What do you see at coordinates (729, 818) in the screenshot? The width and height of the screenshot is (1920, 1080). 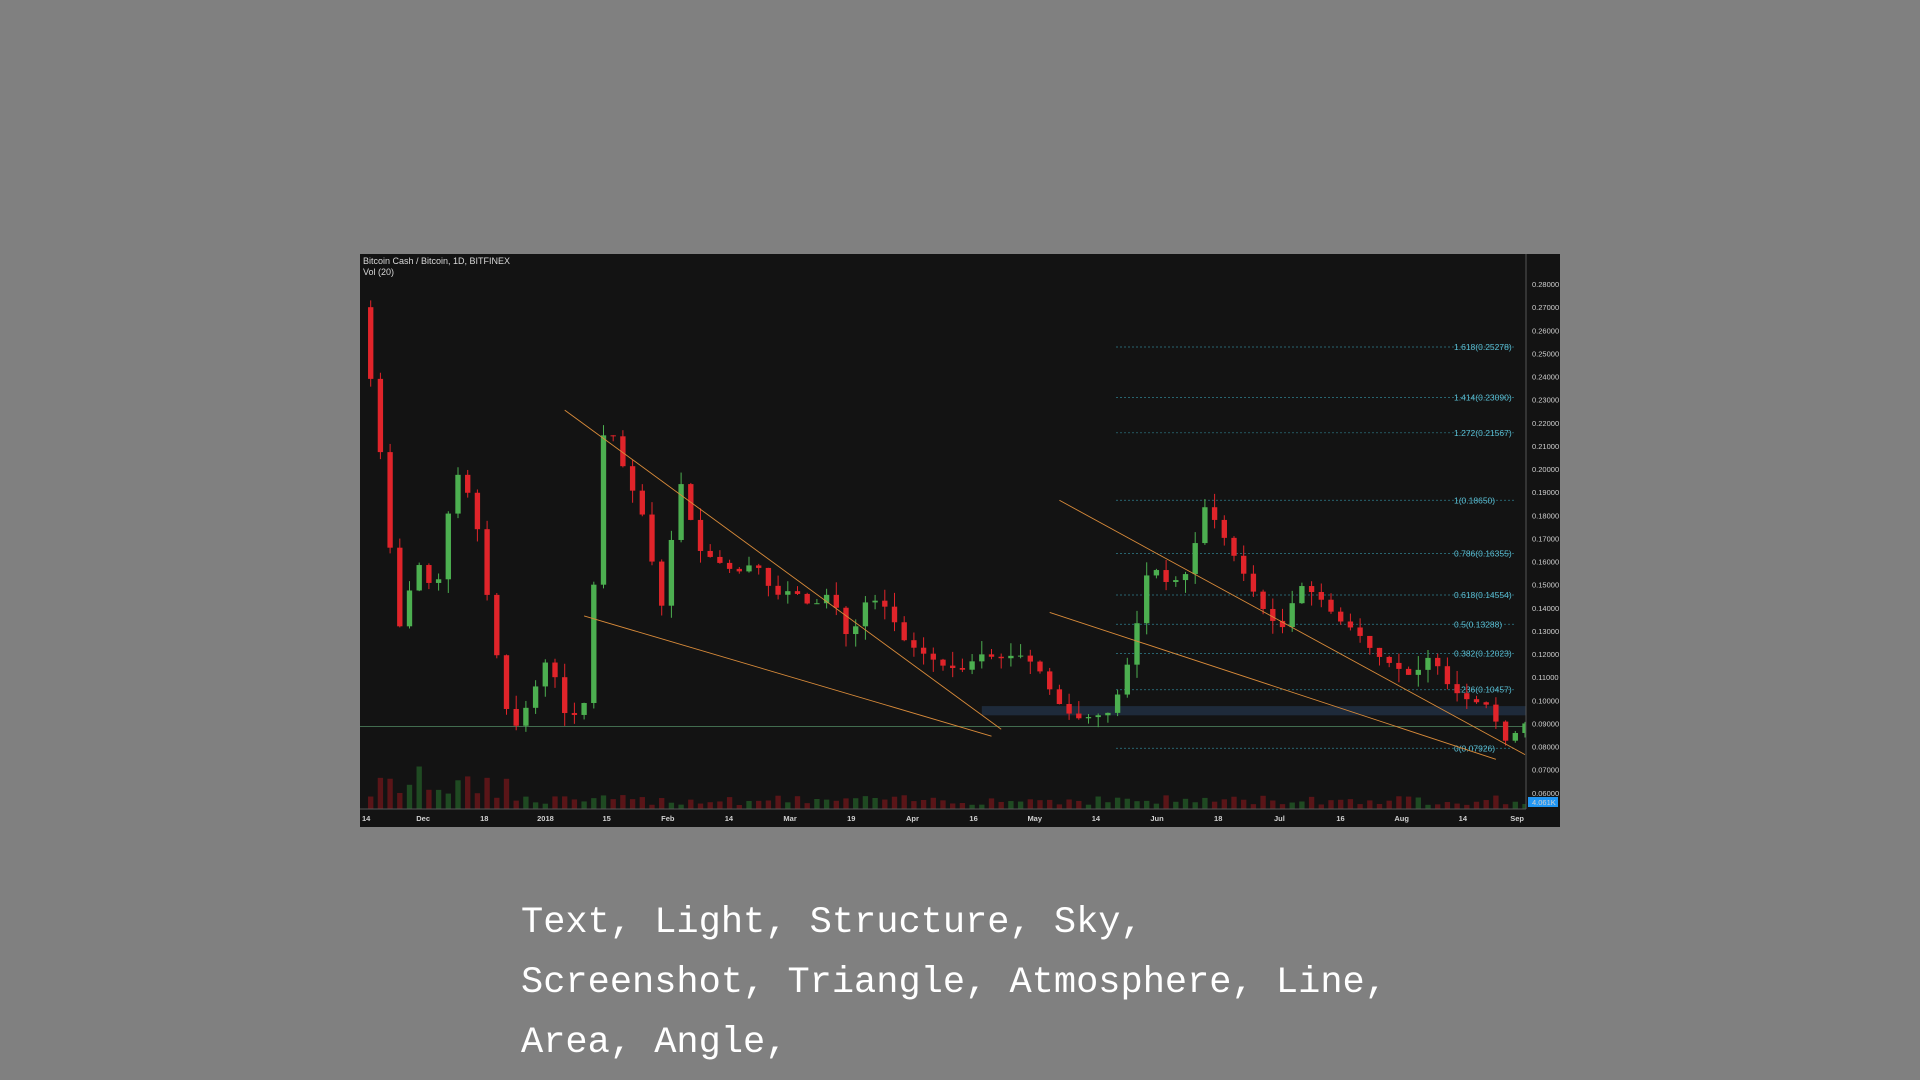 I see `x-tick-label: 14` at bounding box center [729, 818].